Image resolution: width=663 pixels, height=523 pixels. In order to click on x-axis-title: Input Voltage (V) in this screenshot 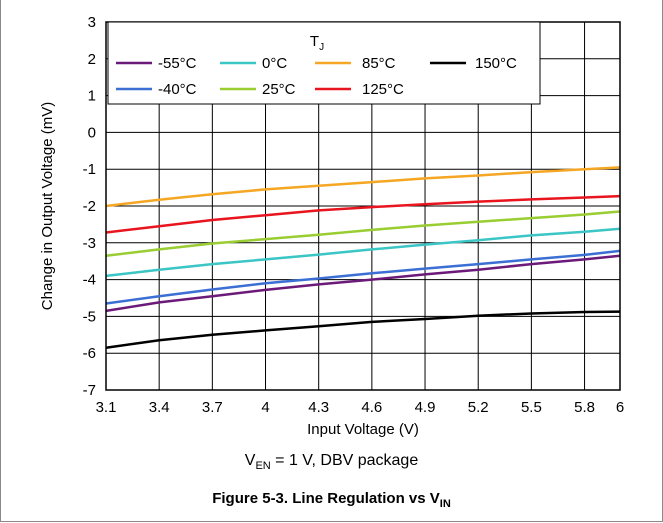, I will do `click(363, 429)`.